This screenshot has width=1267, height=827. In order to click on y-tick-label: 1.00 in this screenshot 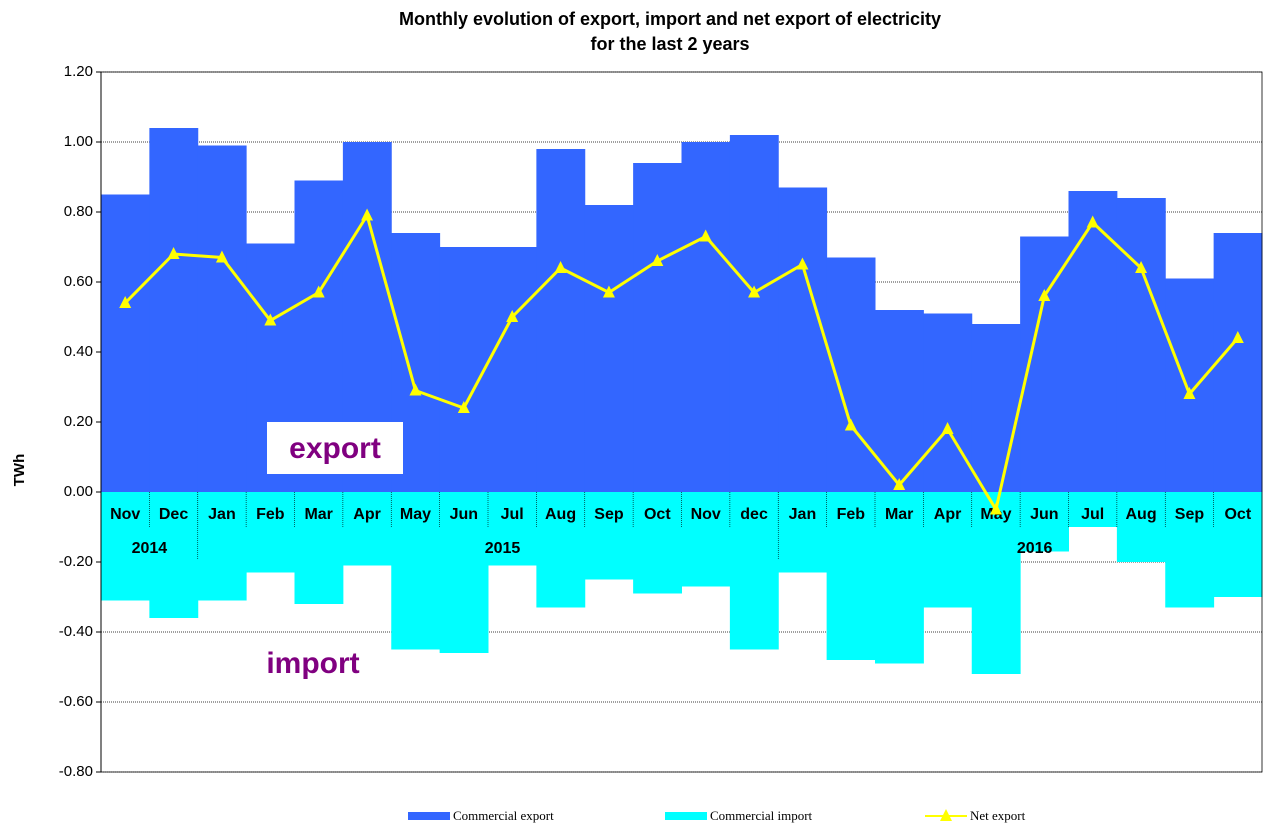, I will do `click(78, 141)`.